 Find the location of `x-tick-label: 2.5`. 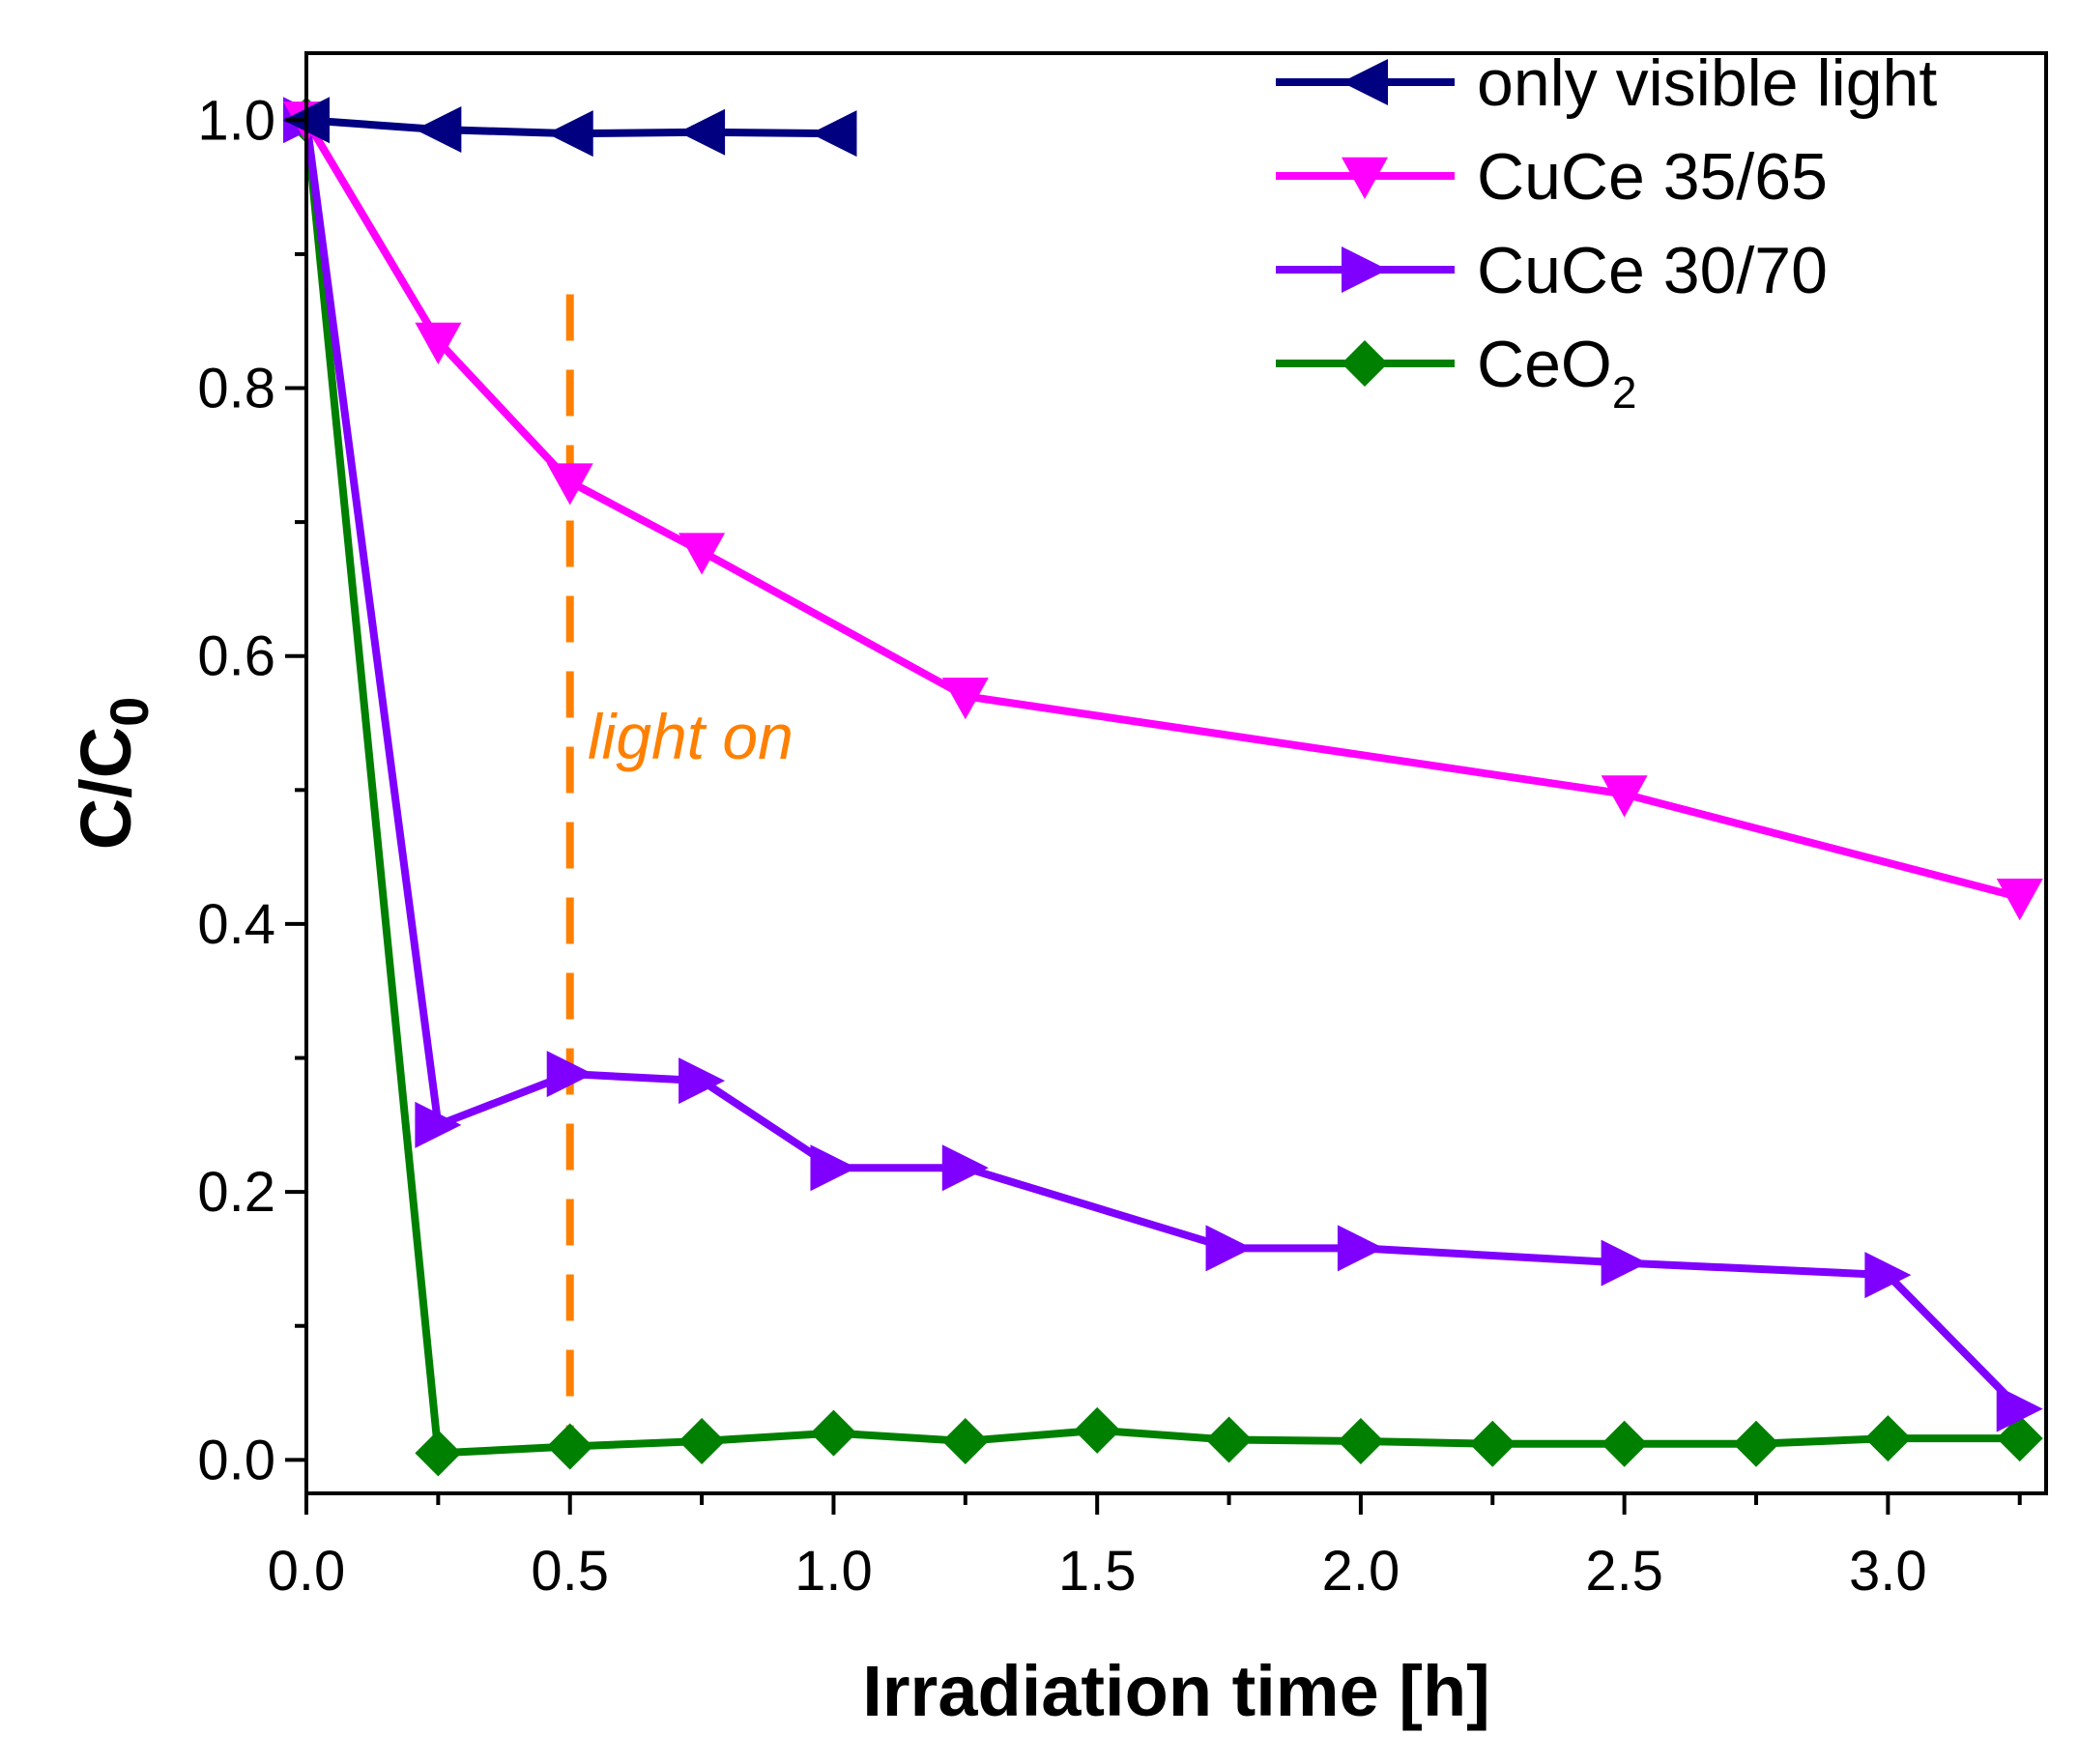

x-tick-label: 2.5 is located at coordinates (1624, 1571).